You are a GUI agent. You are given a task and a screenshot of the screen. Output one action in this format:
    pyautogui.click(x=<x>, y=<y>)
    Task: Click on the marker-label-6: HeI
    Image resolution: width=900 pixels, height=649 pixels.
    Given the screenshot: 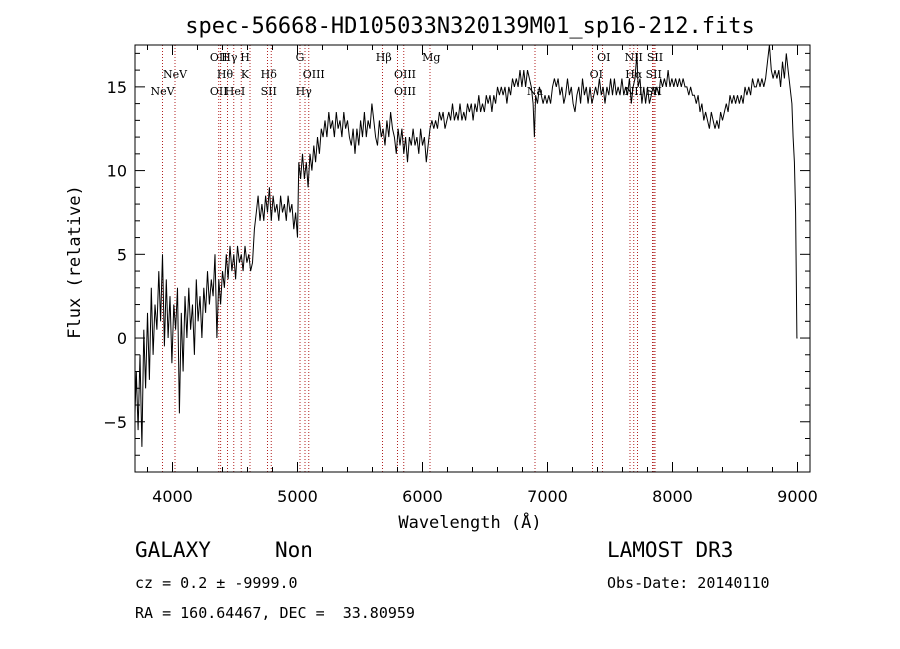 What is the action you would take?
    pyautogui.click(x=235, y=91)
    